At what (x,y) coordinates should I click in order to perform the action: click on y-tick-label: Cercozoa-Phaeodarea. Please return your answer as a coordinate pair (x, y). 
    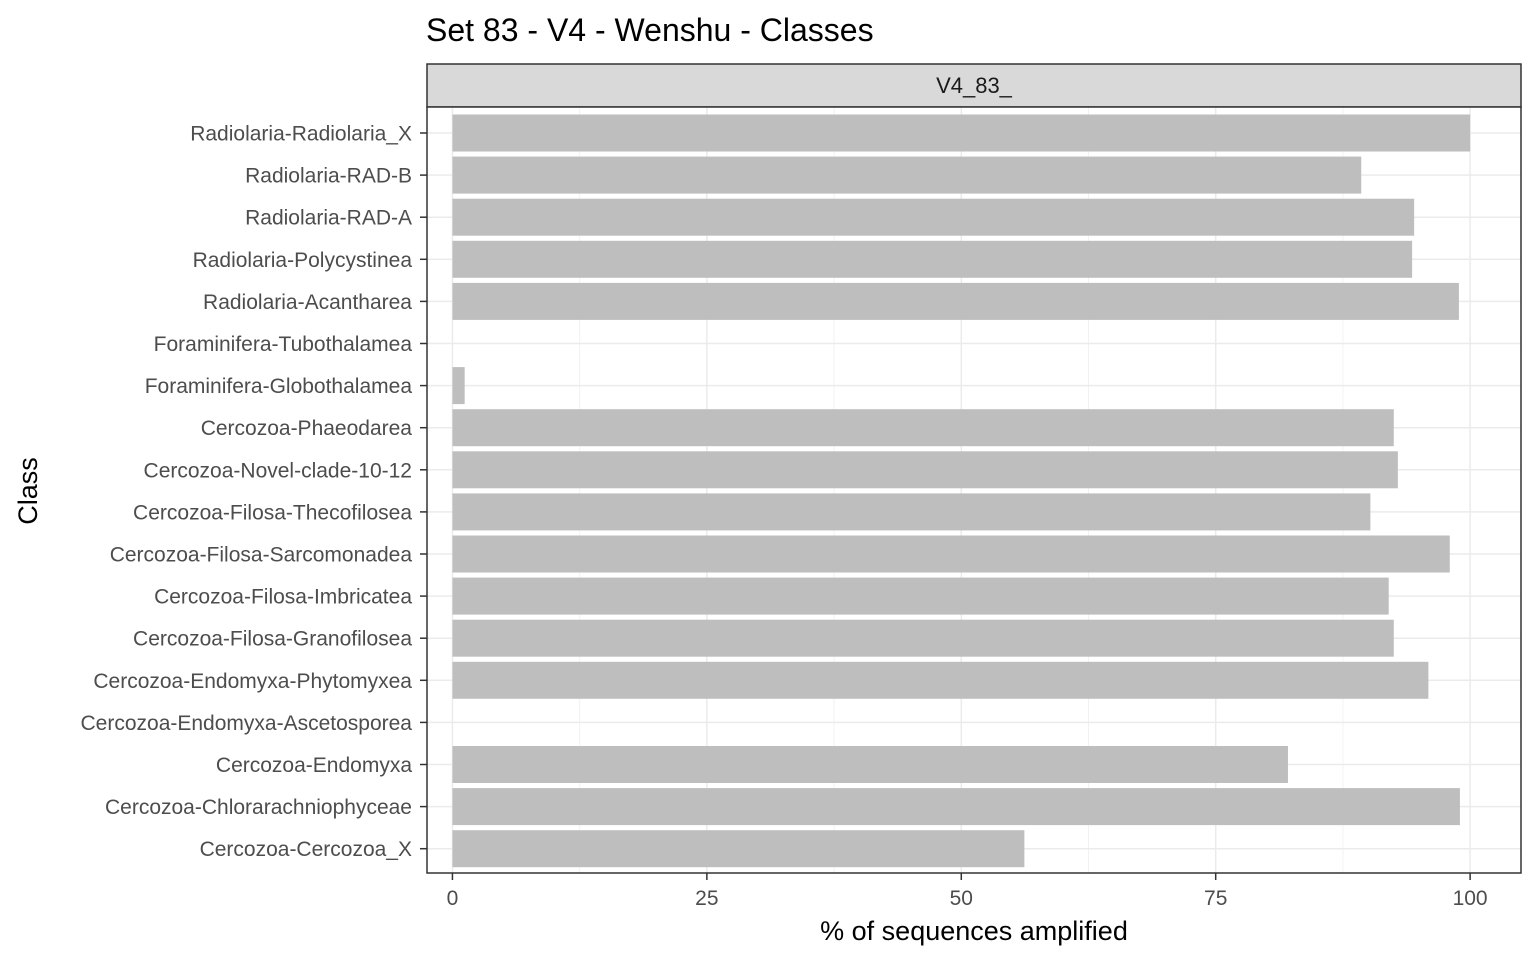
    Looking at the image, I should click on (307, 428).